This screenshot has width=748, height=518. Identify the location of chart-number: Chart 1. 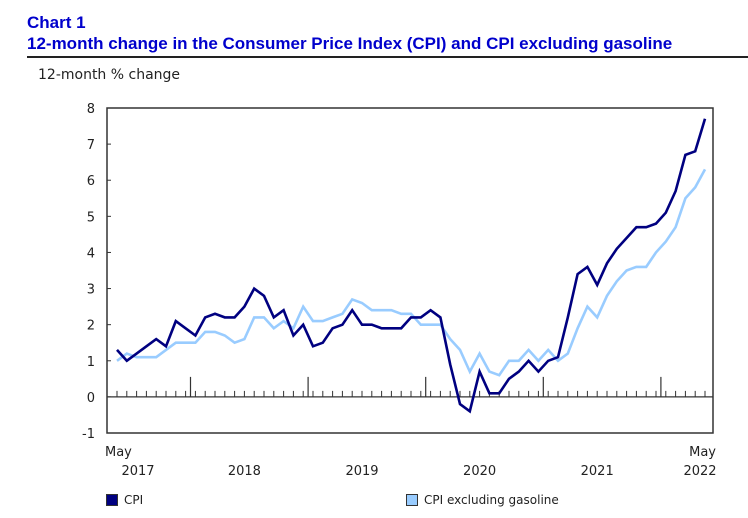
(56, 22).